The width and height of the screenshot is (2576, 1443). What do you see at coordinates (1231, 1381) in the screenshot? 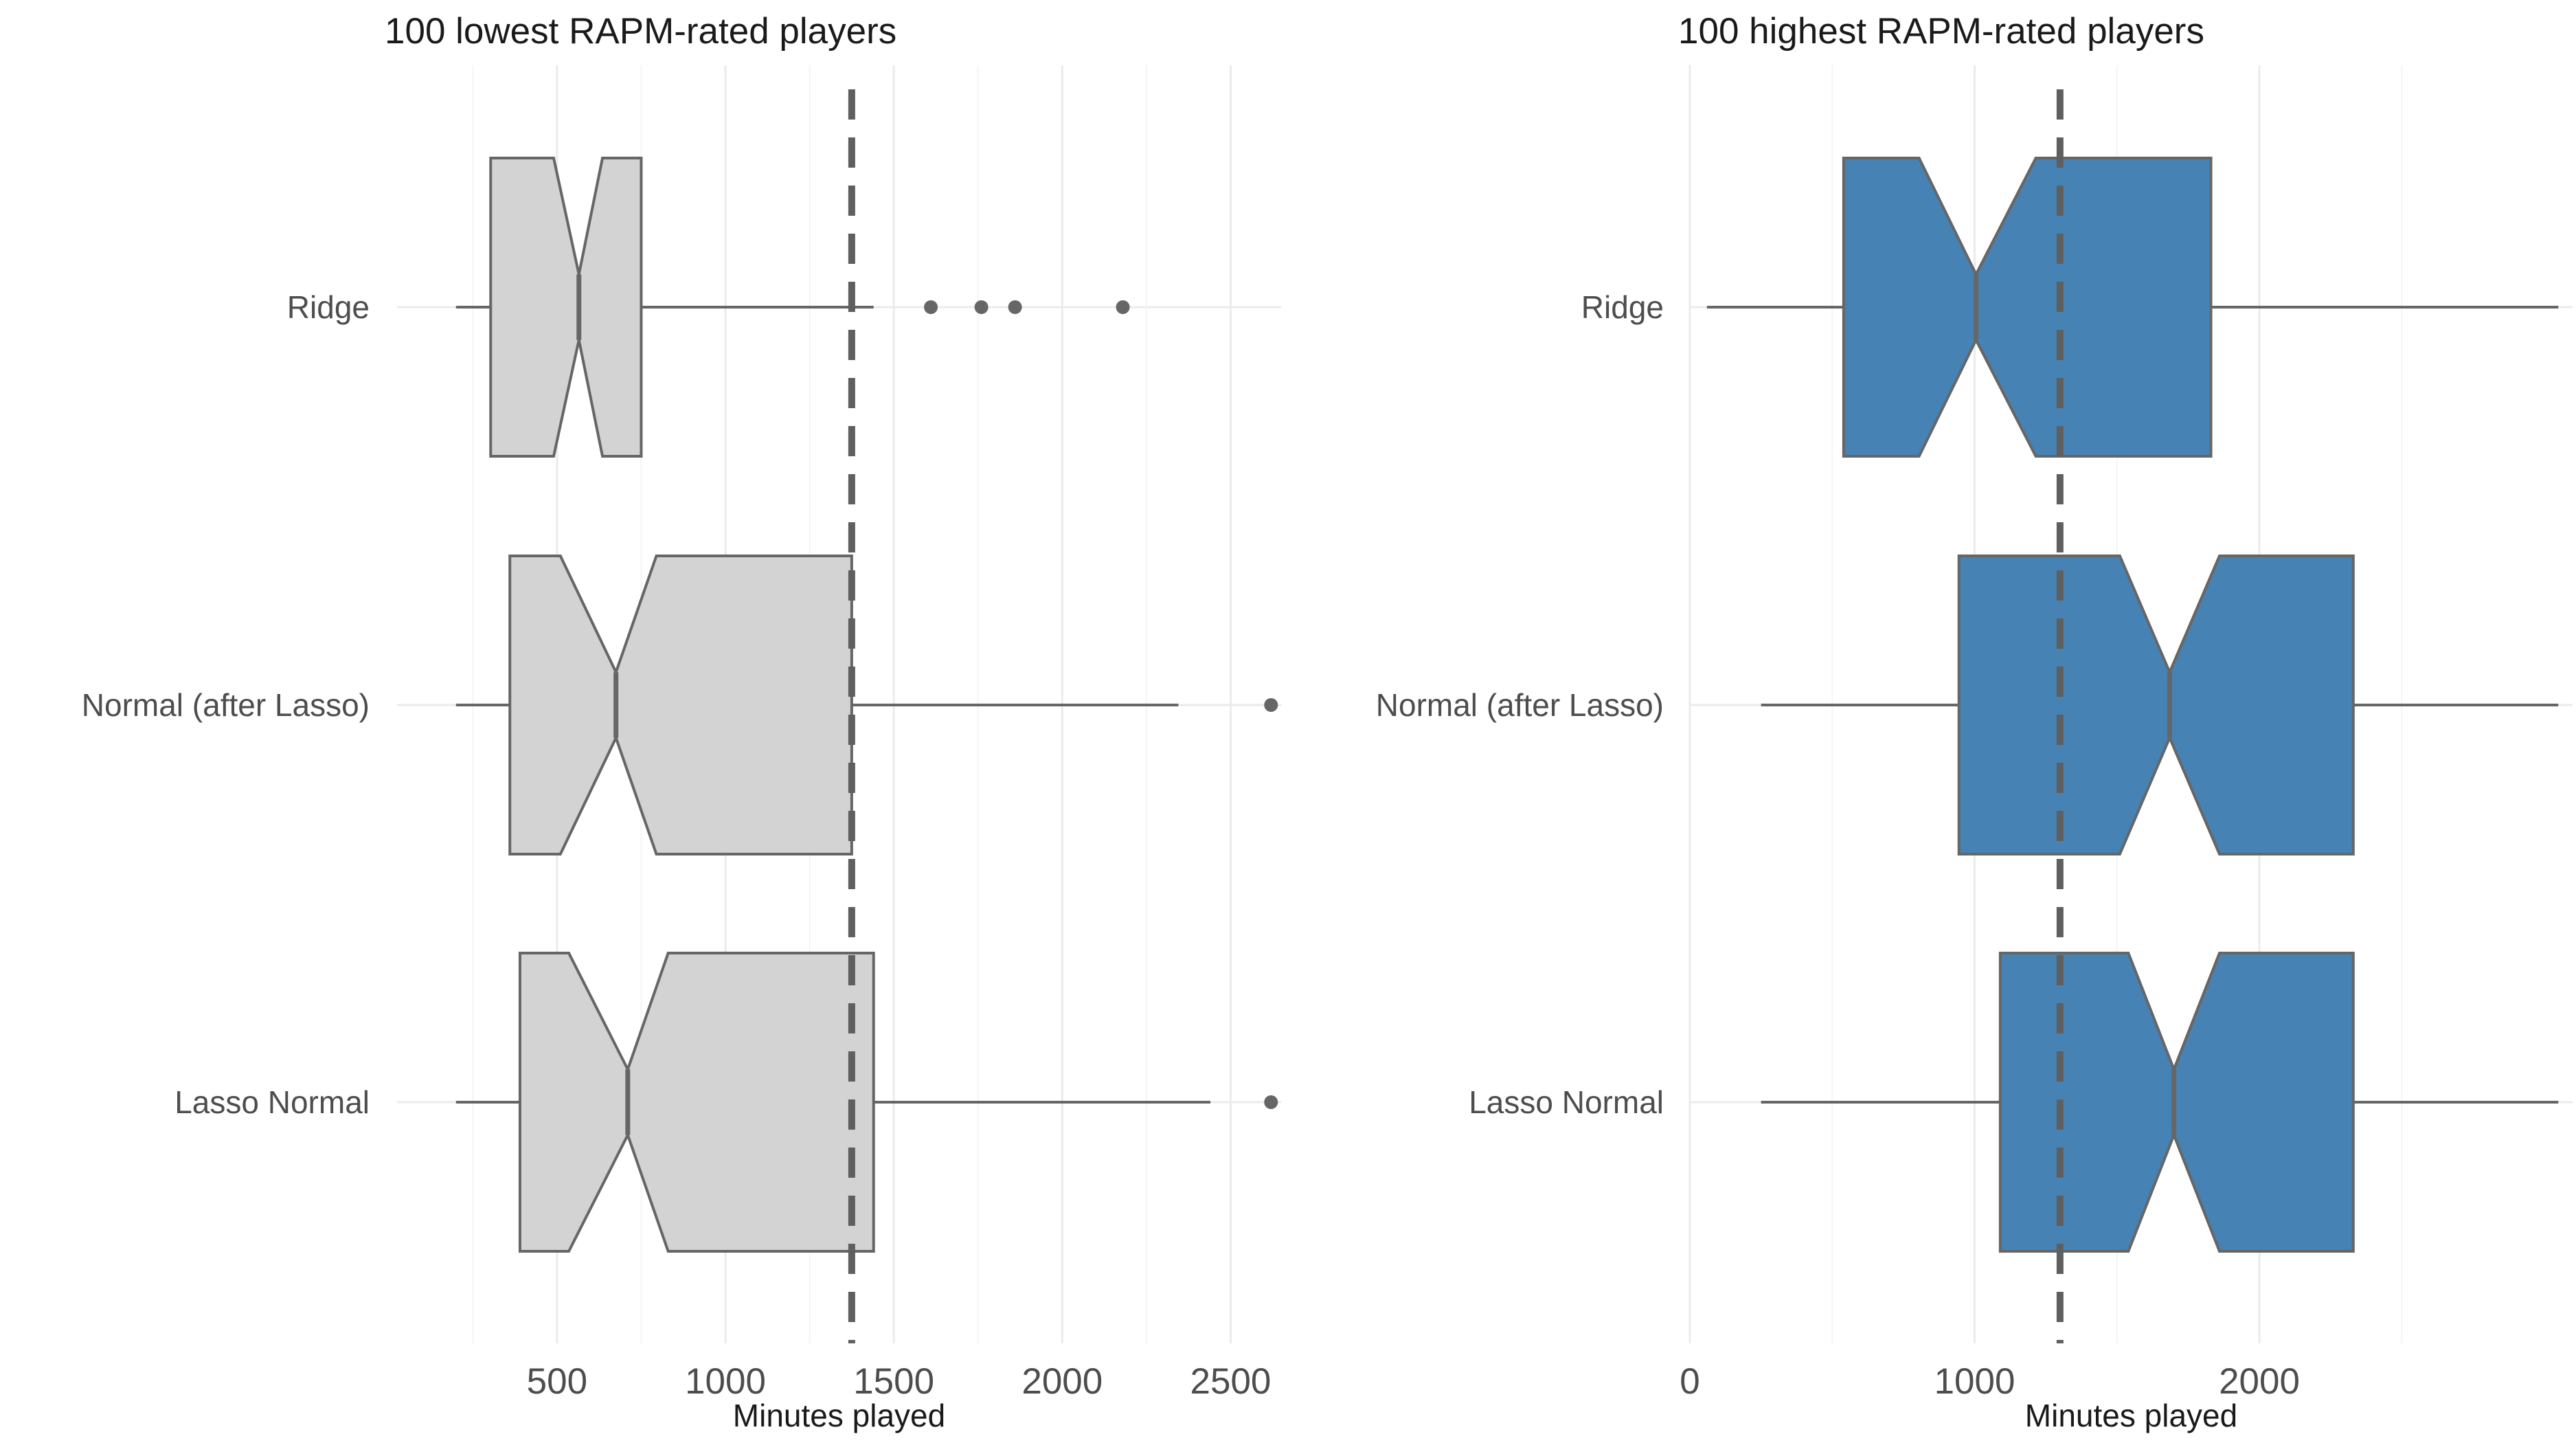
I see `x-tick-label: 2500` at bounding box center [1231, 1381].